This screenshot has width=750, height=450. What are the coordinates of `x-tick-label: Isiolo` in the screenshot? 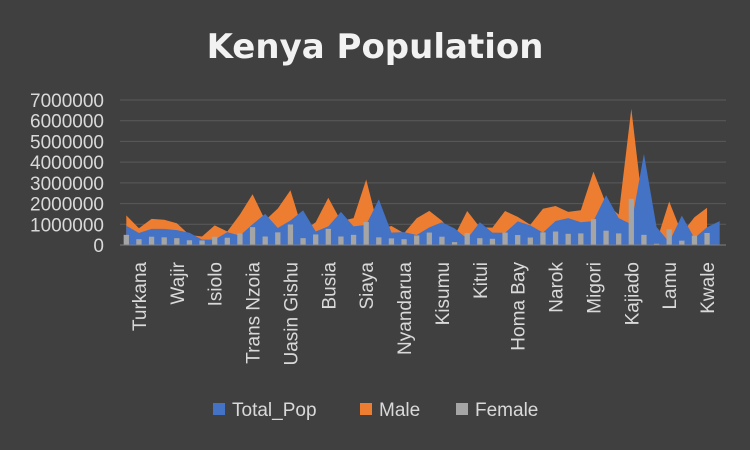 It's located at (216, 284).